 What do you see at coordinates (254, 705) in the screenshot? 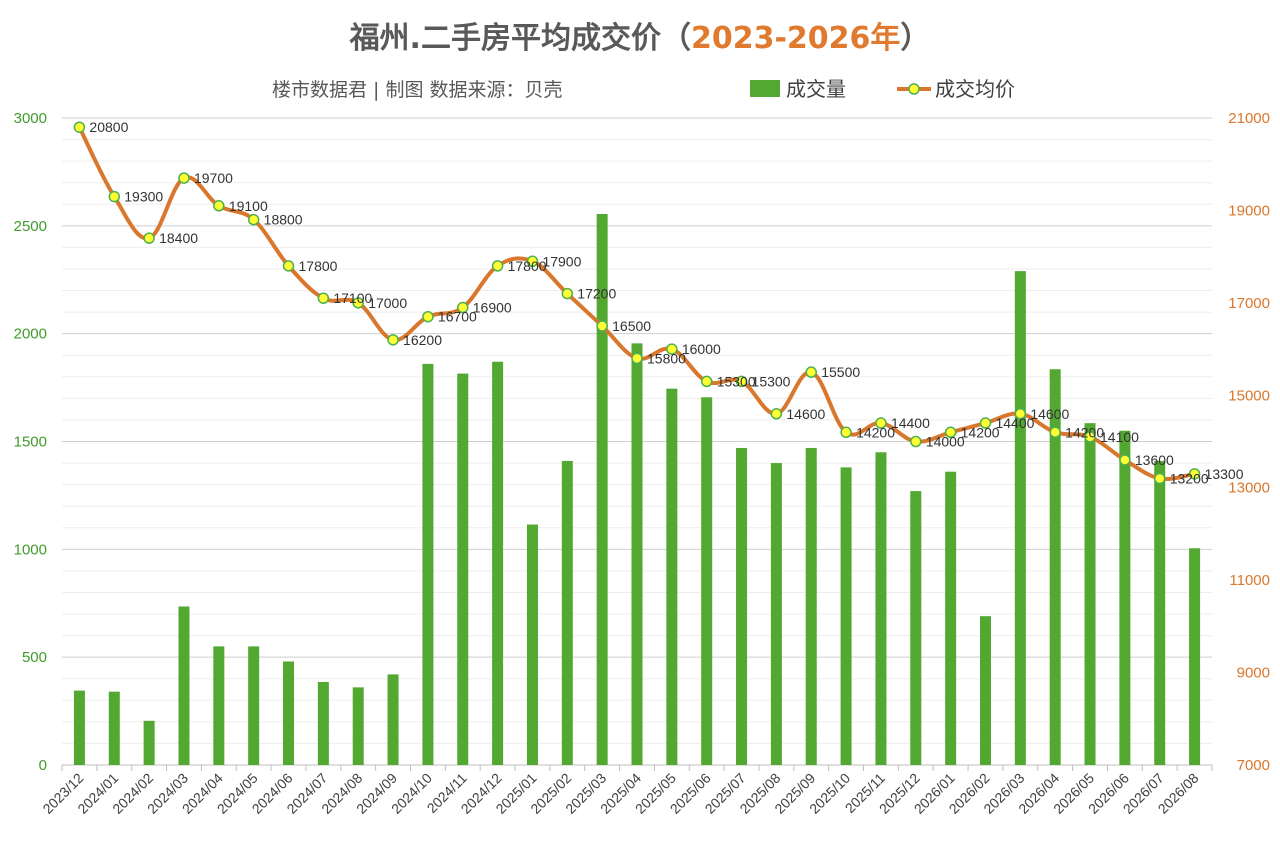
I see `bar-2024/05` at bounding box center [254, 705].